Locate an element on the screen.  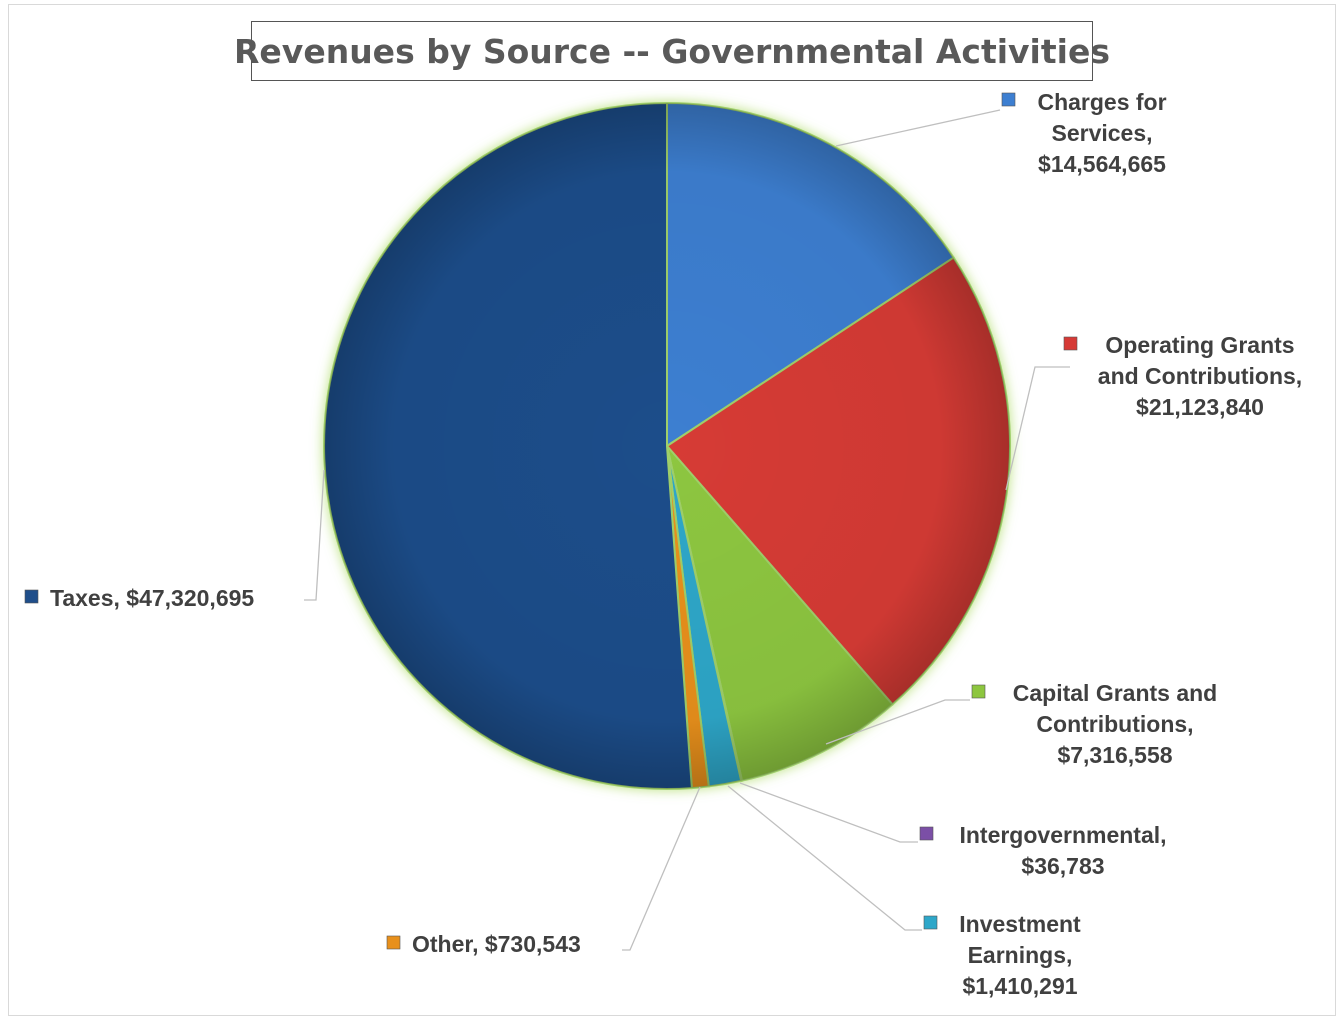
data-label-charges: Charges for Services, $14,564,665 is located at coordinates (1101, 133).